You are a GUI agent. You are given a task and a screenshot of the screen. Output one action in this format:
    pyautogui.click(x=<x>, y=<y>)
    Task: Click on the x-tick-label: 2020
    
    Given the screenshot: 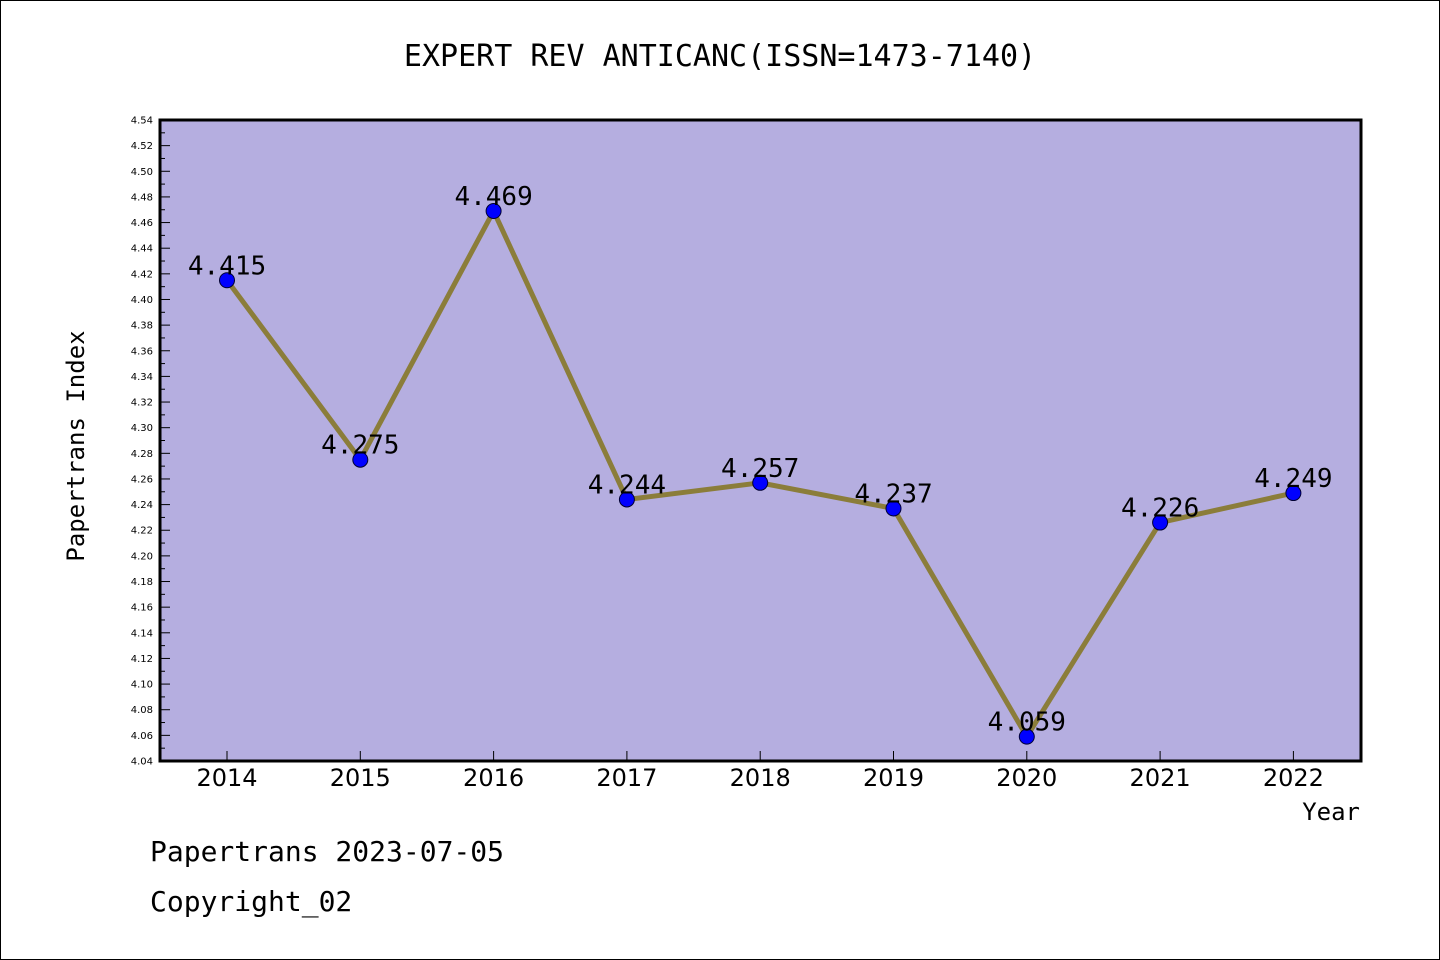 What is the action you would take?
    pyautogui.click(x=1026, y=778)
    